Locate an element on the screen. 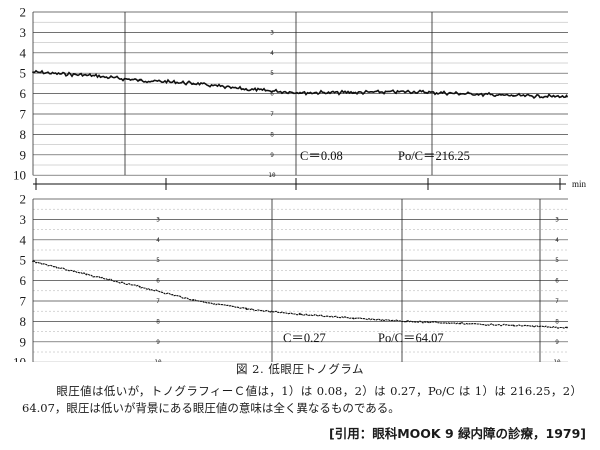 This screenshot has height=450, width=600. po-c-annotation: Po/C＝216.25 is located at coordinates (434, 156).